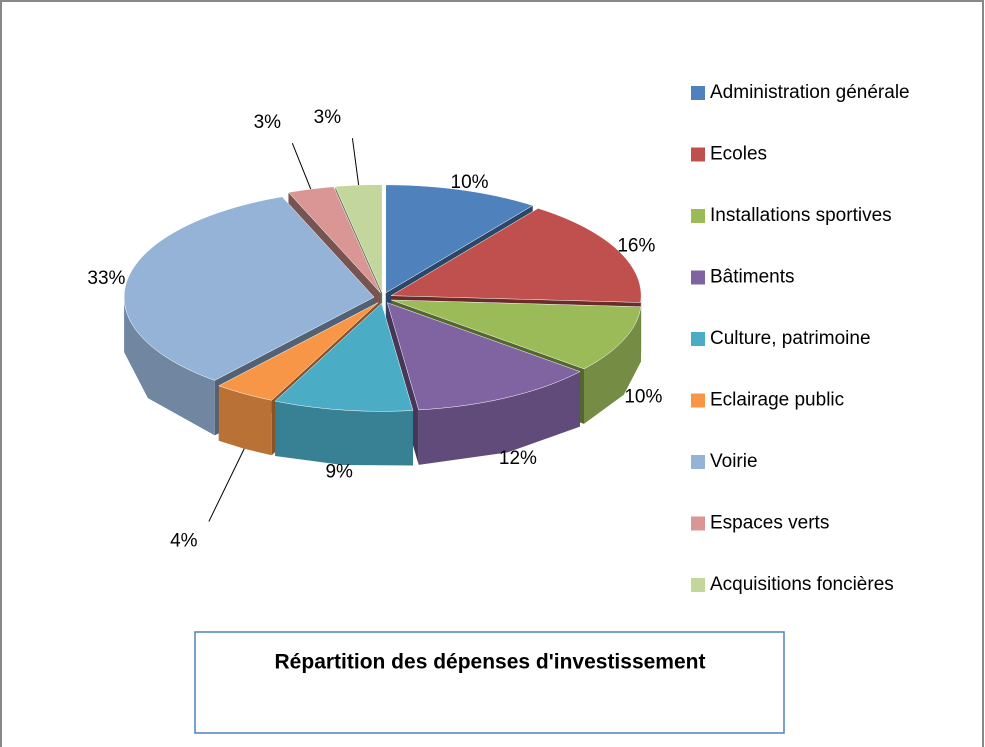  What do you see at coordinates (769, 523) in the screenshot?
I see `legend-label: Espaces verts` at bounding box center [769, 523].